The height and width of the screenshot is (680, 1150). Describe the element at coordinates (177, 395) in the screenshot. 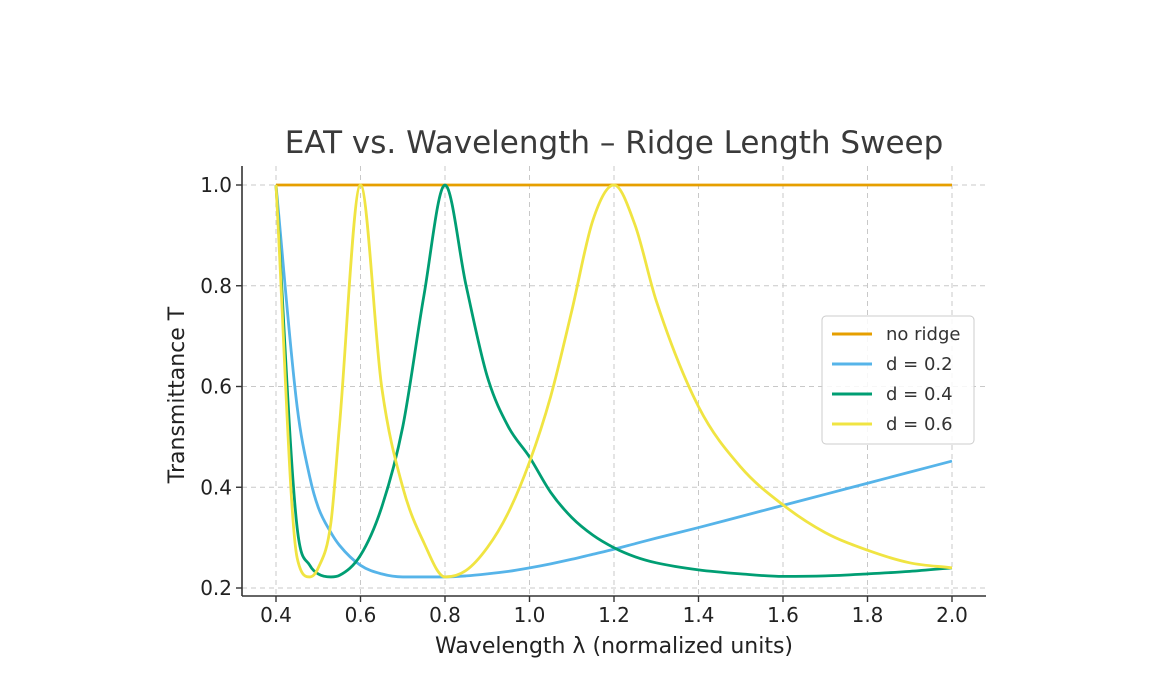

I see `y-axis-label: Transmittance T` at that location.